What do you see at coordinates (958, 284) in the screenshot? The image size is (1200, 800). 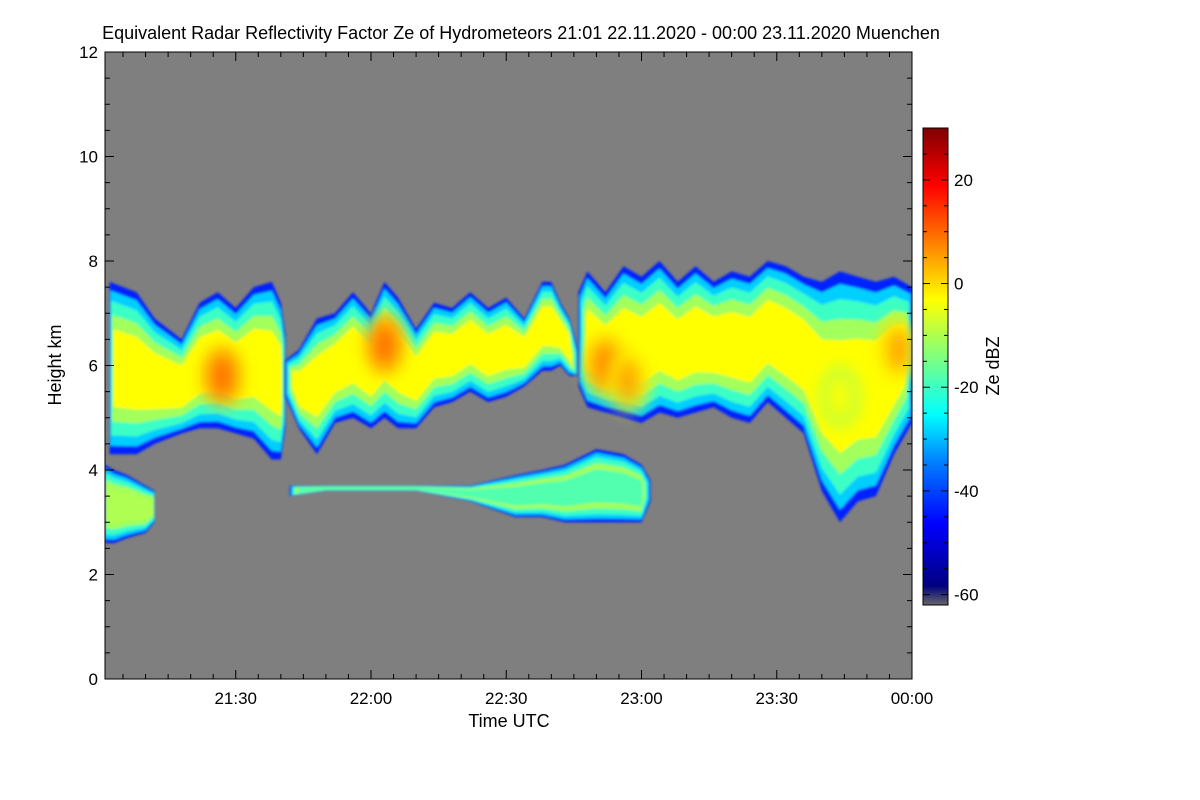 I see `colorbar-tick-label: 0` at bounding box center [958, 284].